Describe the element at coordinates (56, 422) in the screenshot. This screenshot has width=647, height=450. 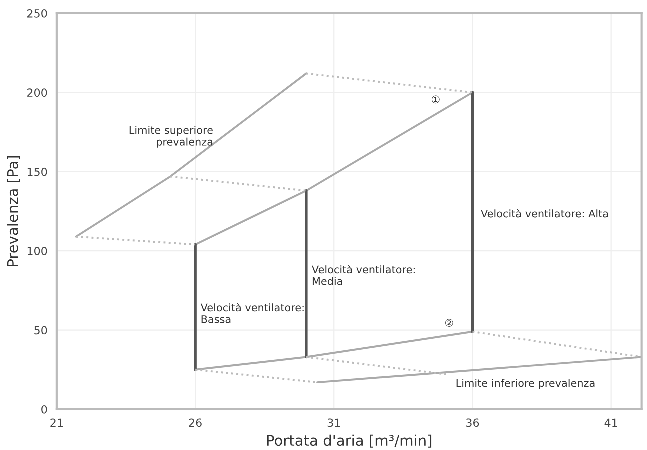
I see `x-tick-label: 21` at that location.